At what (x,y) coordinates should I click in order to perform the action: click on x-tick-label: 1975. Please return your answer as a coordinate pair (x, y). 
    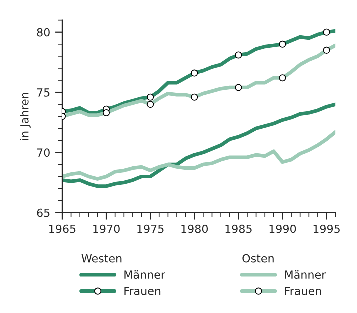
    Looking at the image, I should click on (151, 229).